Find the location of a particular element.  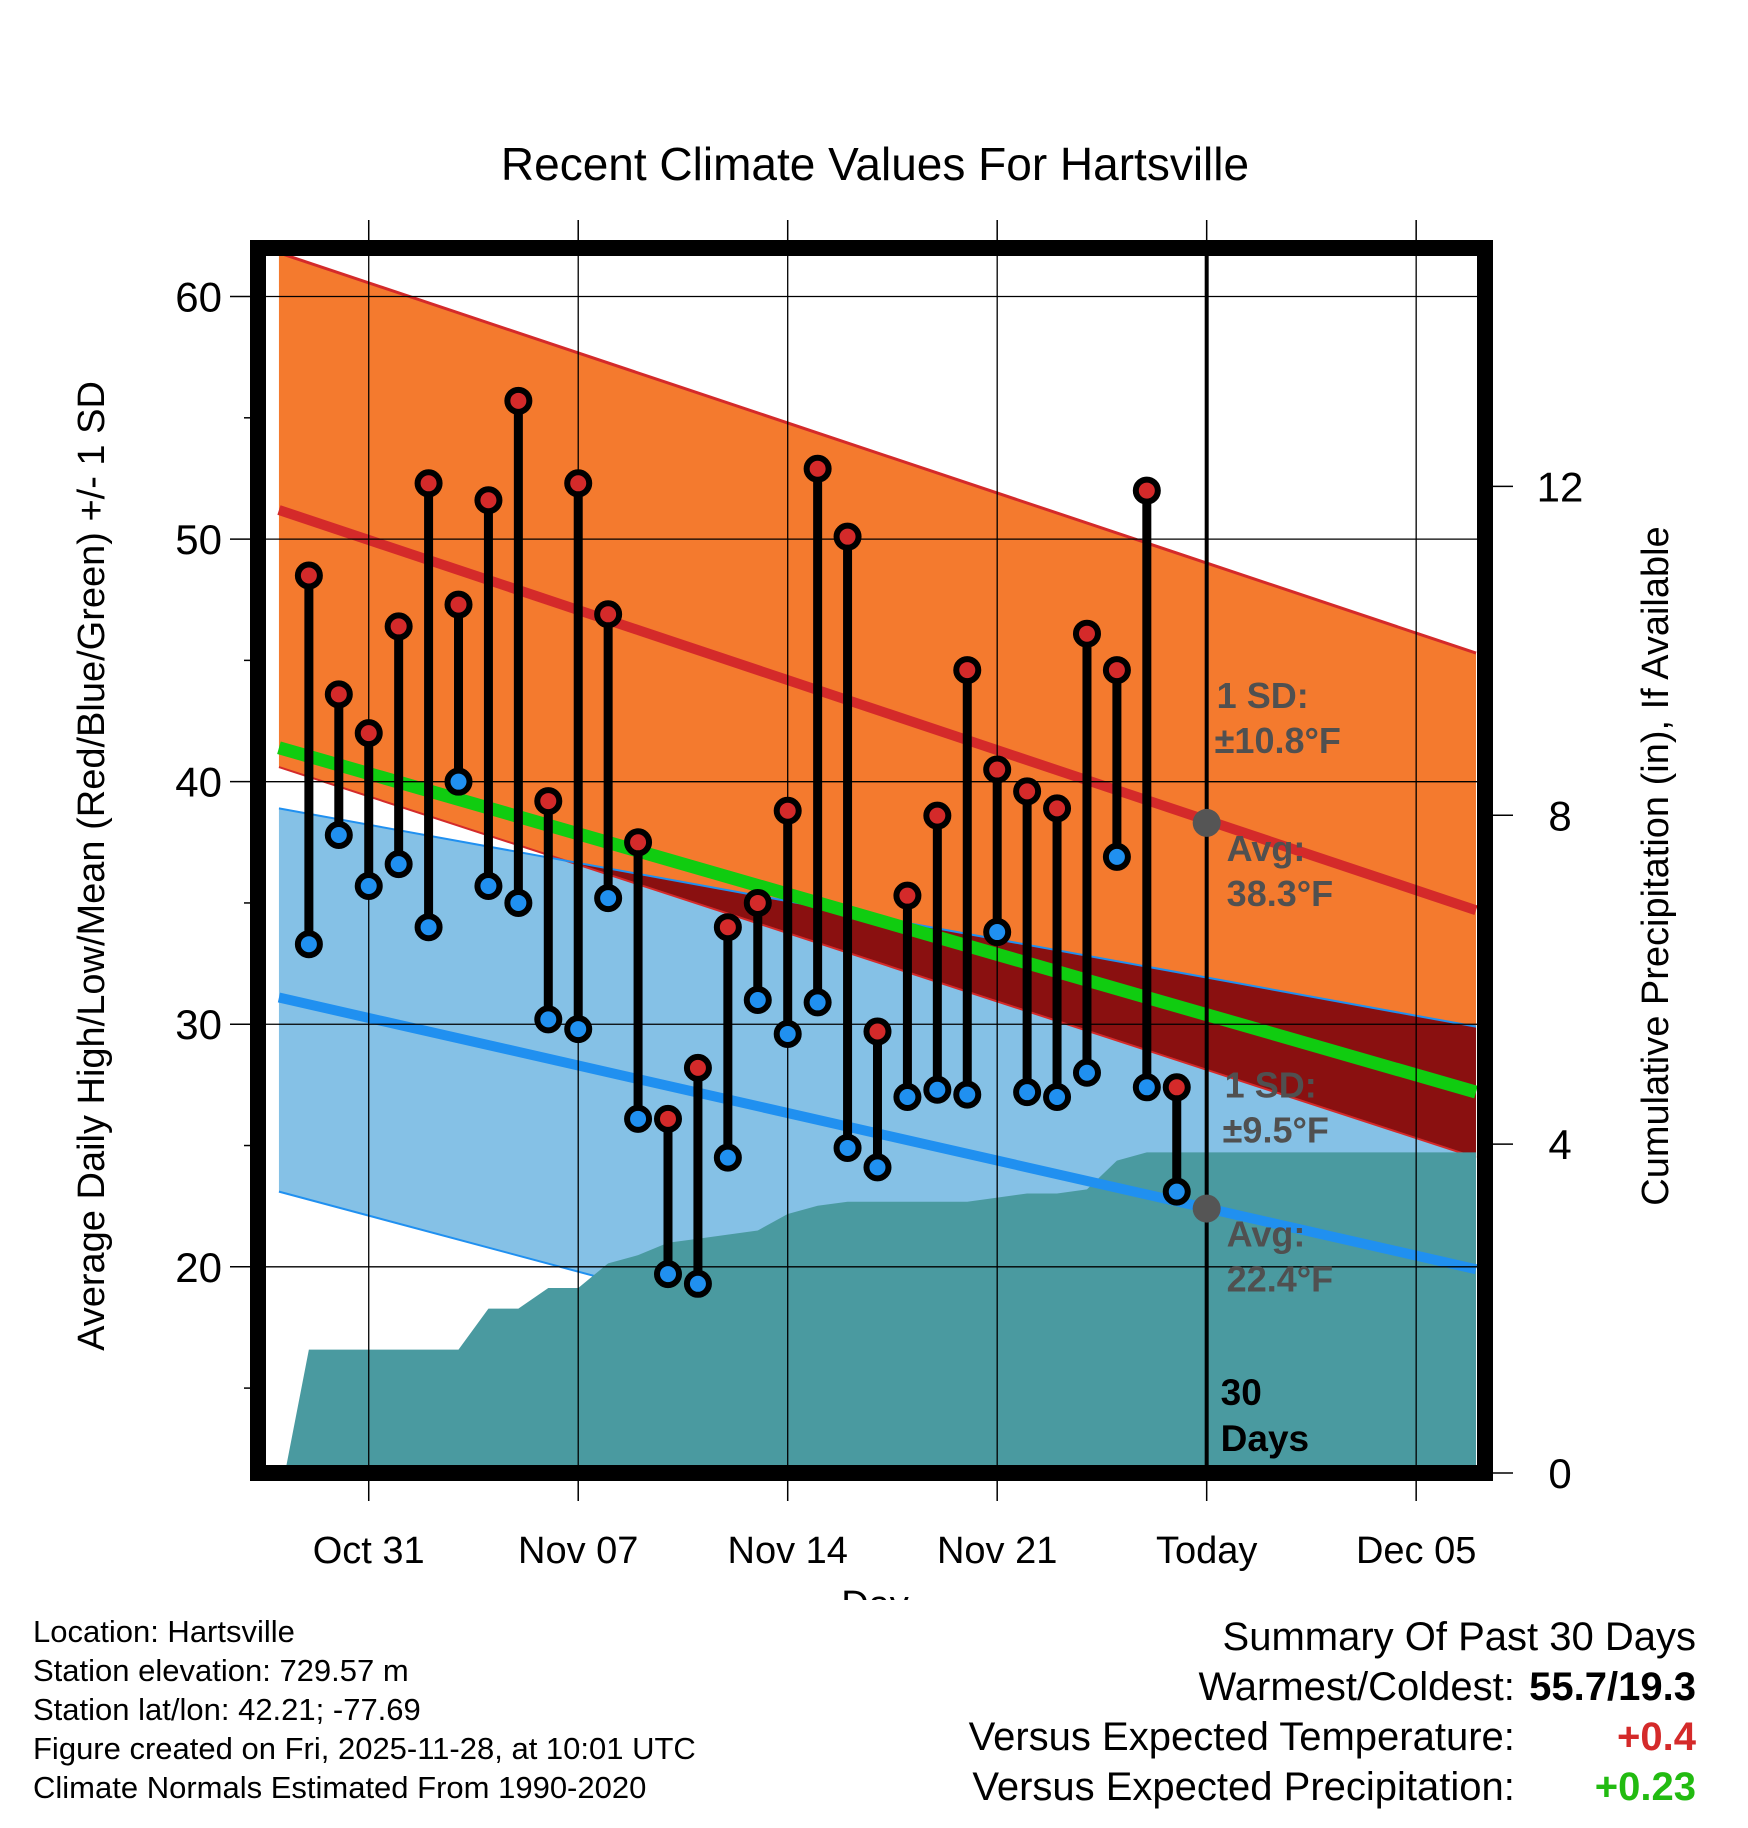

temp-row: Versus Expected Temperature: +0.4 is located at coordinates (1332, 1737).